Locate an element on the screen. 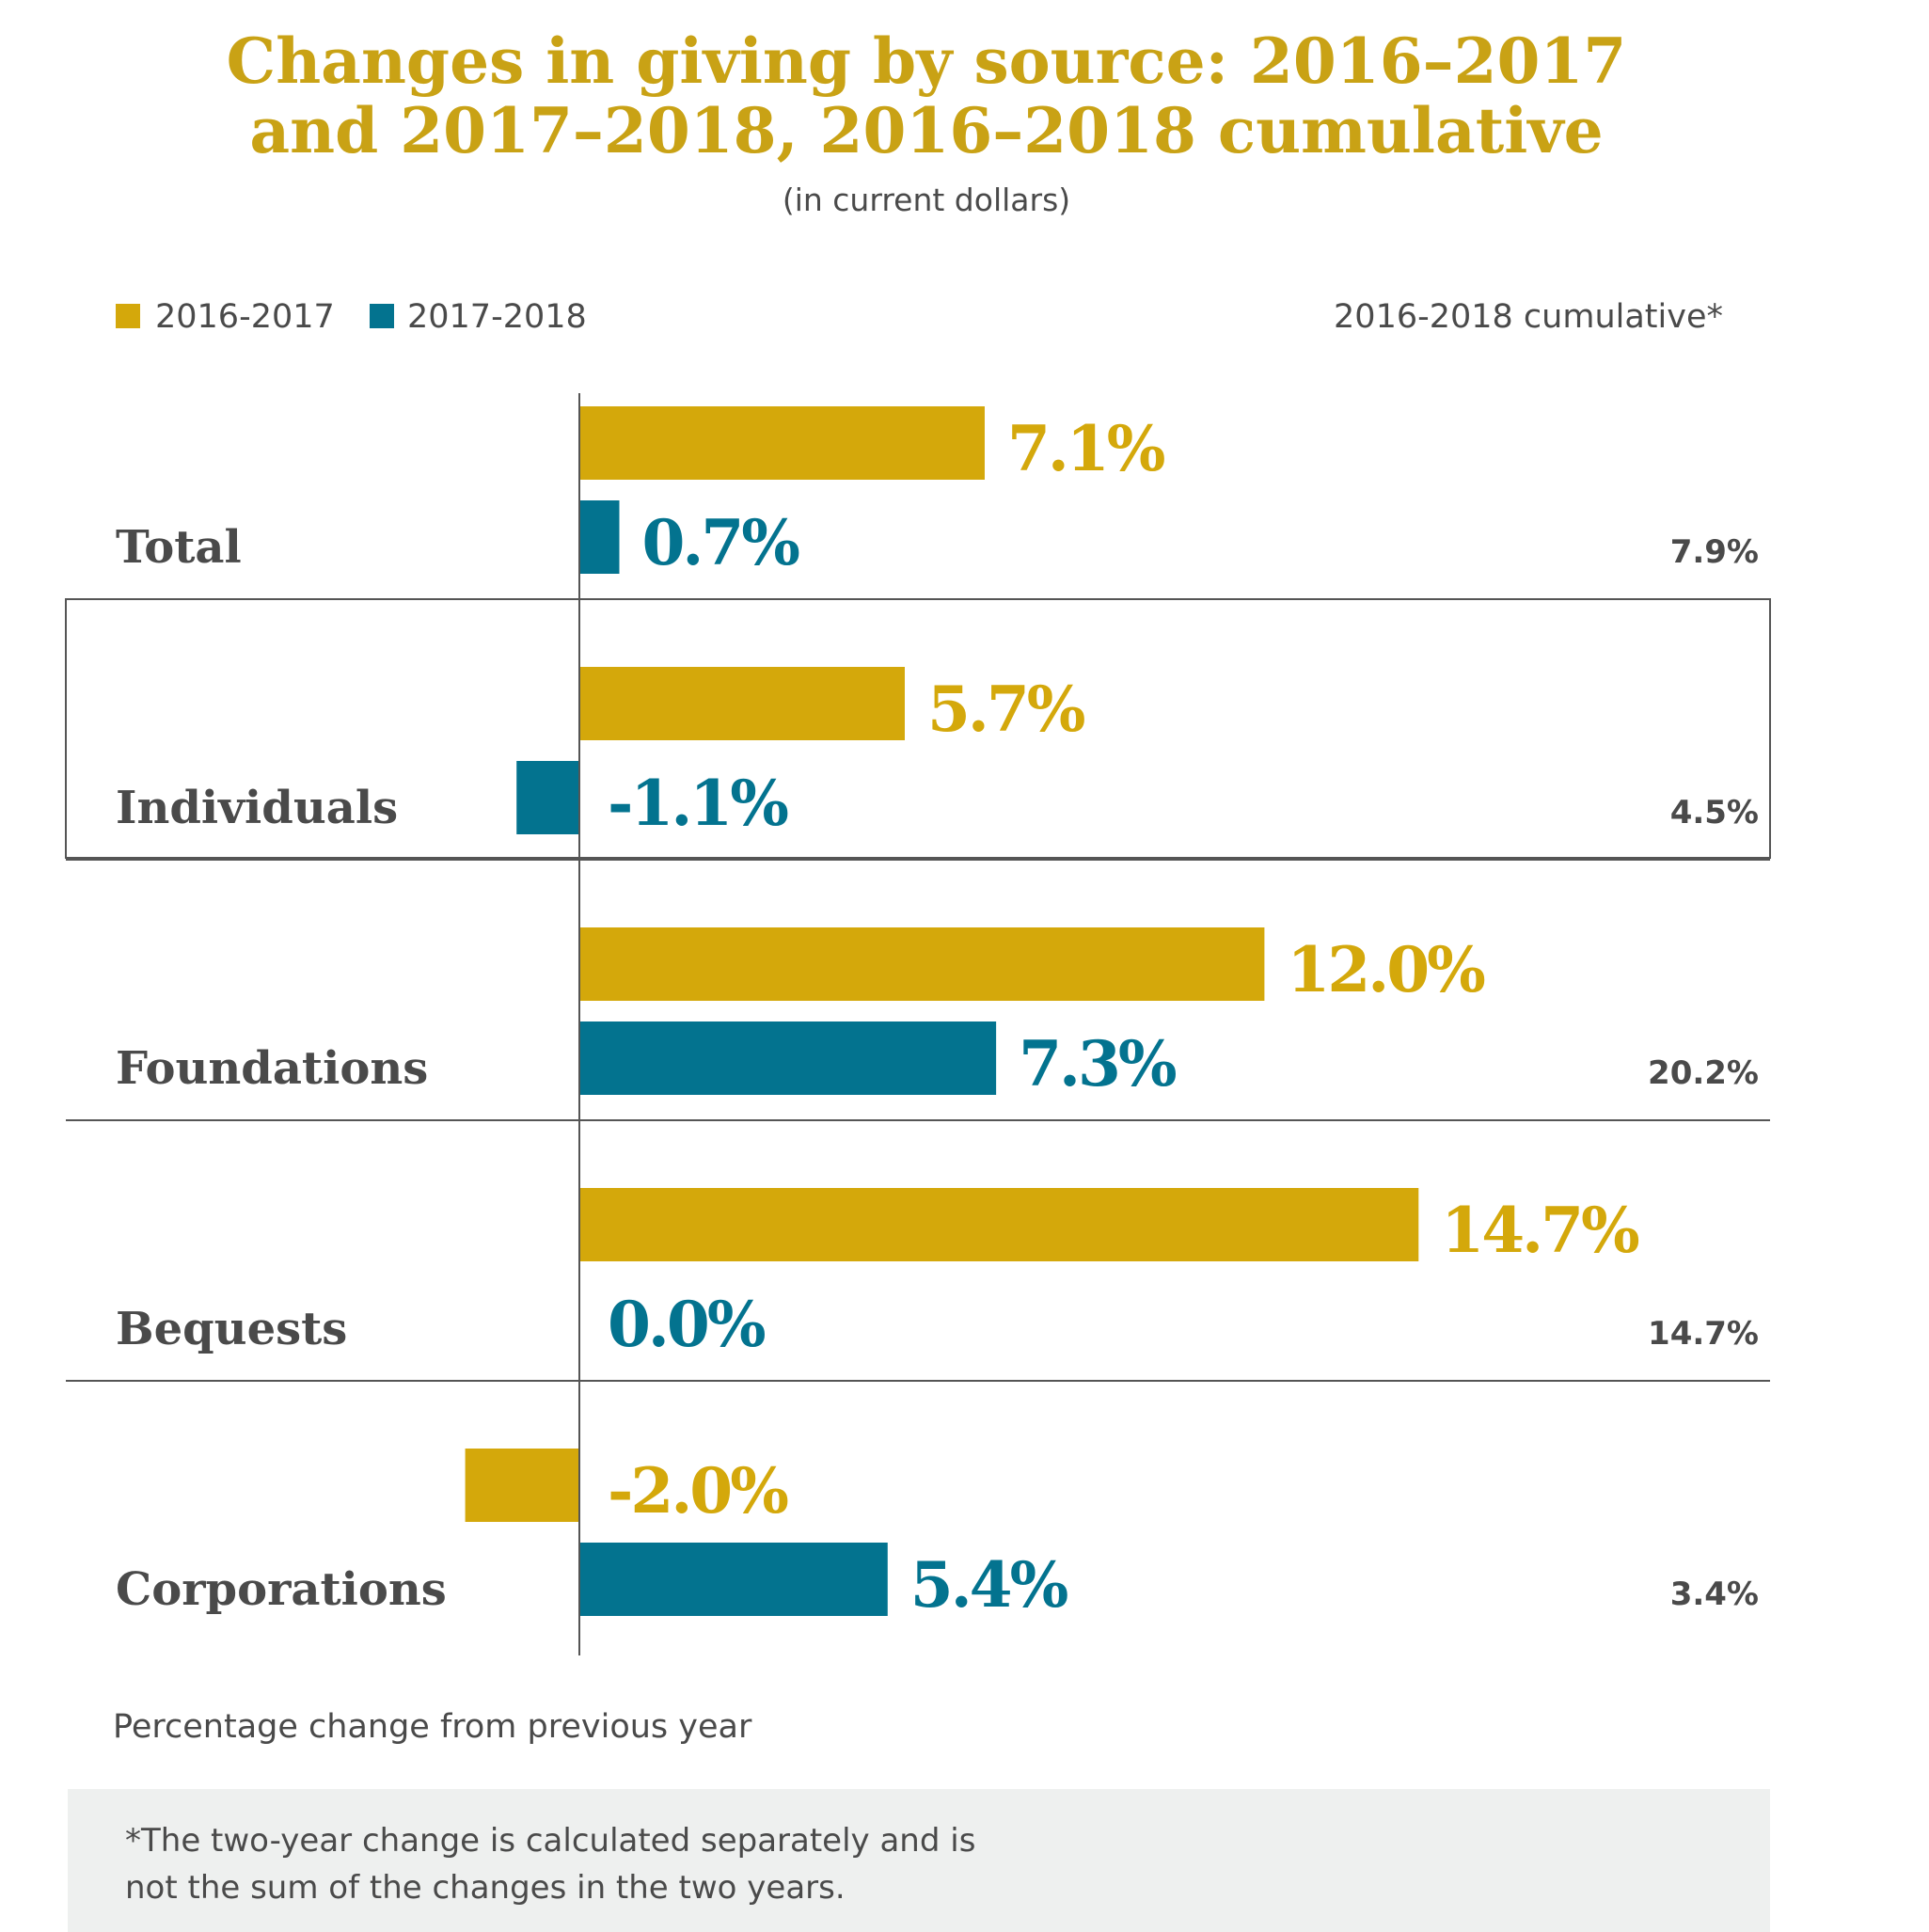  chart-title-line-2: and 2017–2018, 2016–2018 cumulative is located at coordinates (926, 130).